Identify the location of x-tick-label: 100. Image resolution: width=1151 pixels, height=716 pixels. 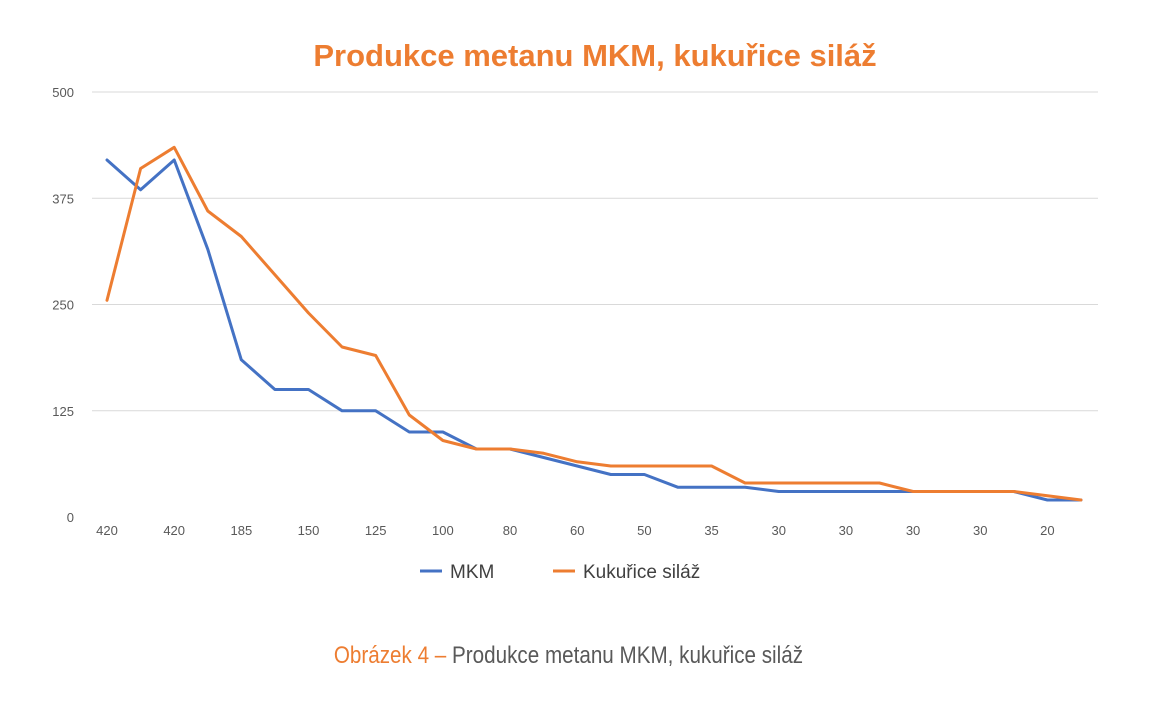
(443, 530).